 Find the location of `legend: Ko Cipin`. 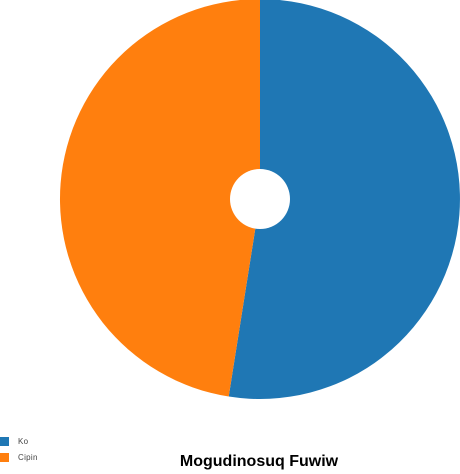

legend: Ko Cipin is located at coordinates (19, 449).